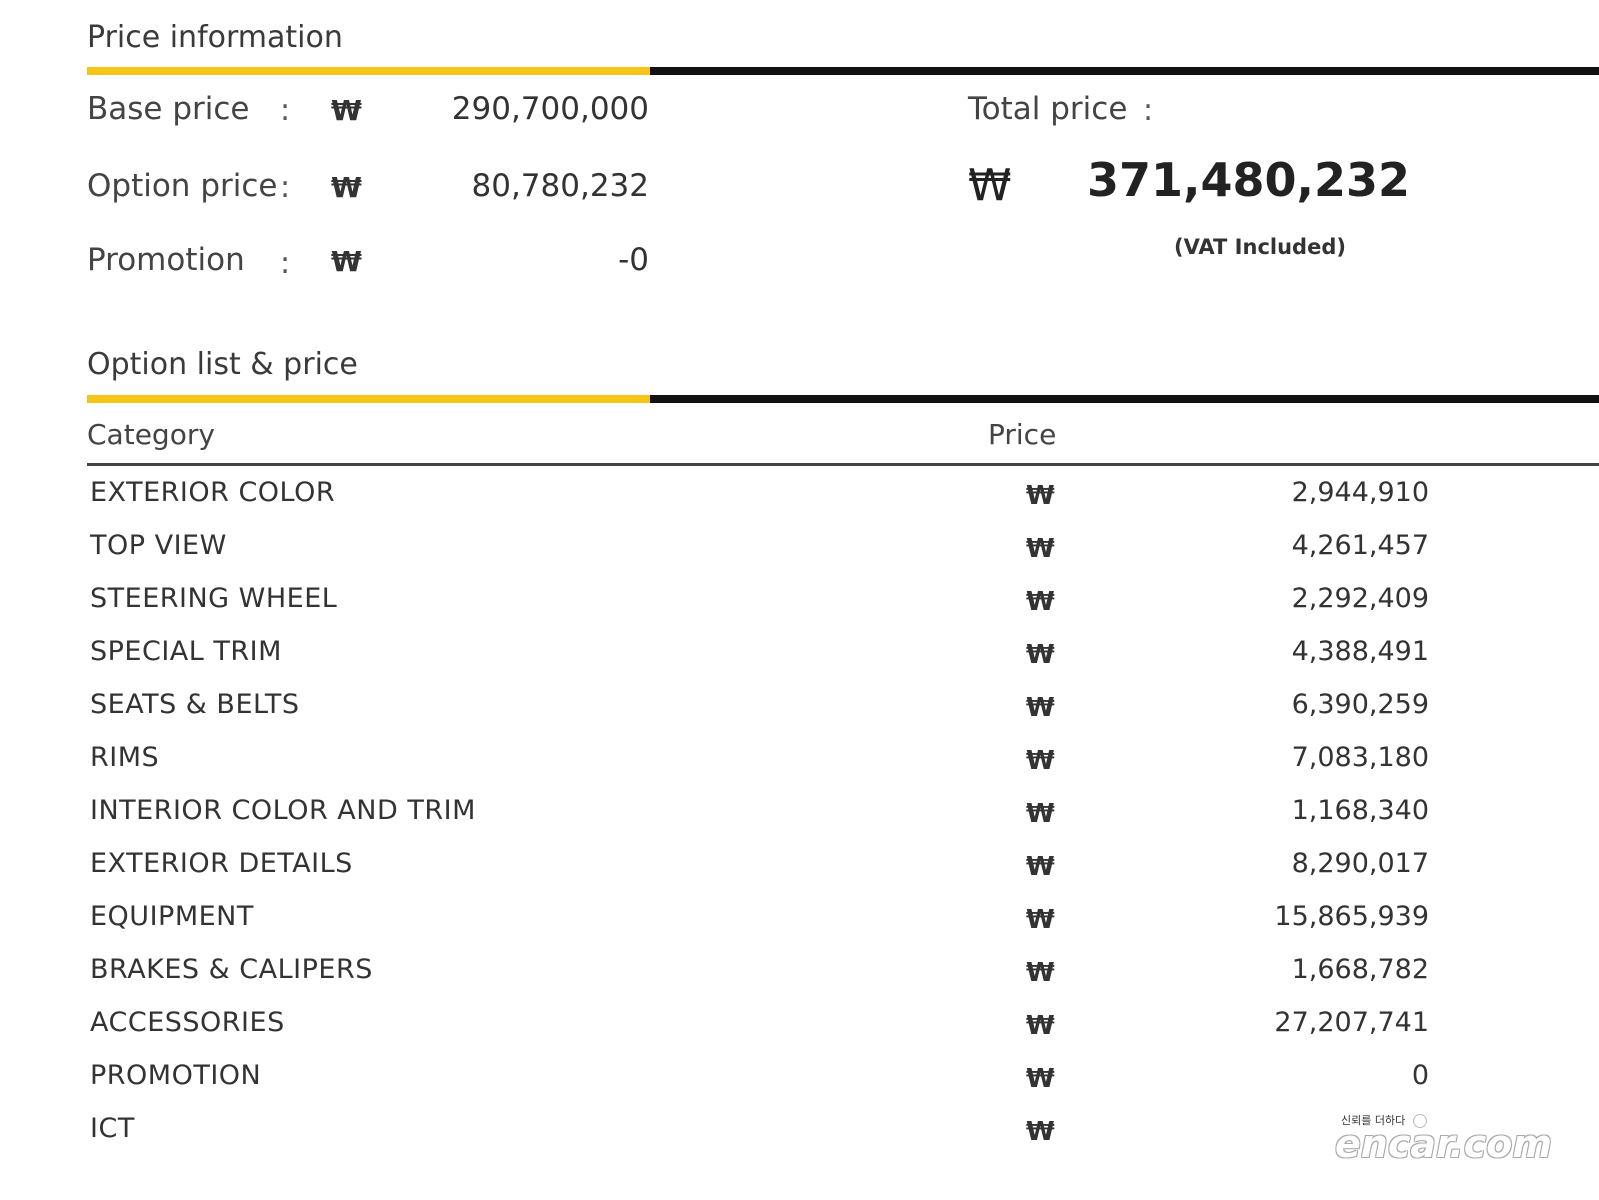  Describe the element at coordinates (799, 870) in the screenshot. I see `table-row: EXTERIOR DETAILS ₩ 8,290,017` at that location.